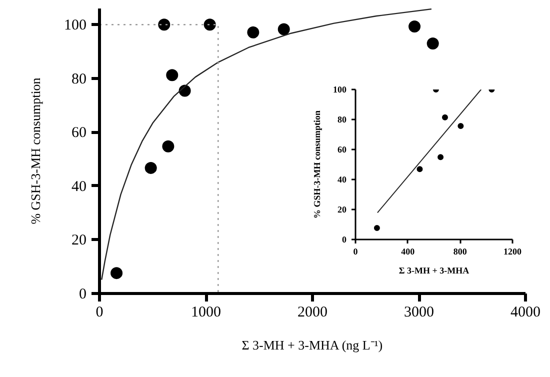 This screenshot has height=377, width=550. I want to click on x-tick-label: 1000, so click(206, 312).